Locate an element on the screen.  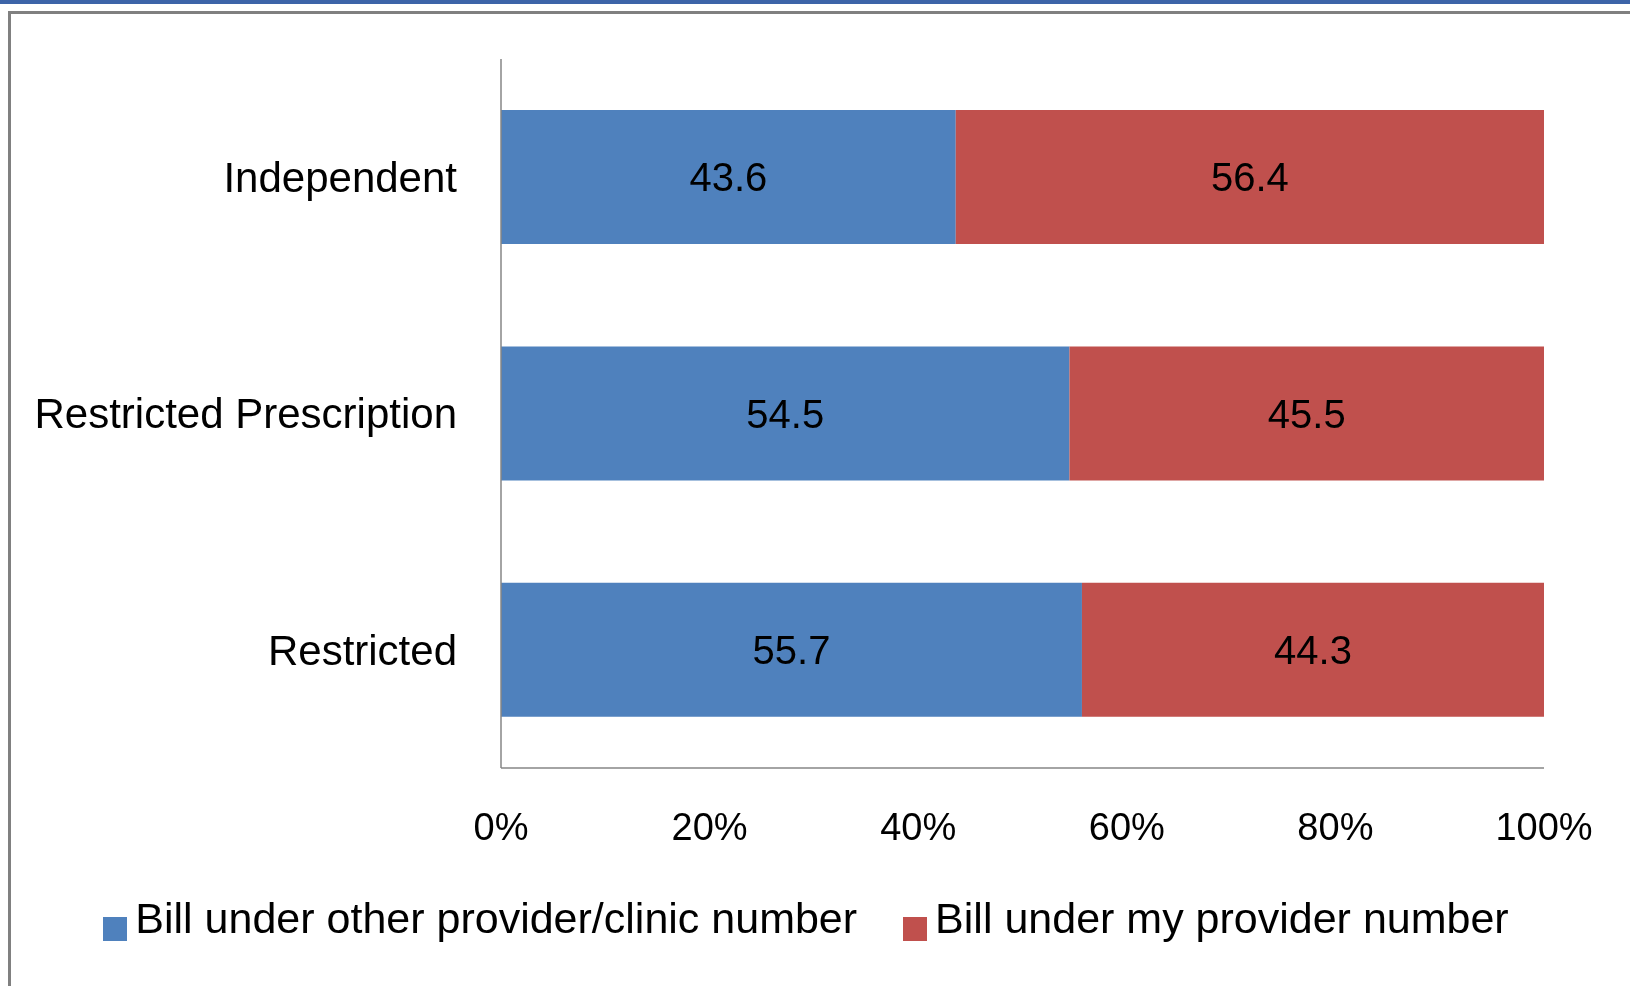
data-label: 56.4 is located at coordinates (1249, 177).